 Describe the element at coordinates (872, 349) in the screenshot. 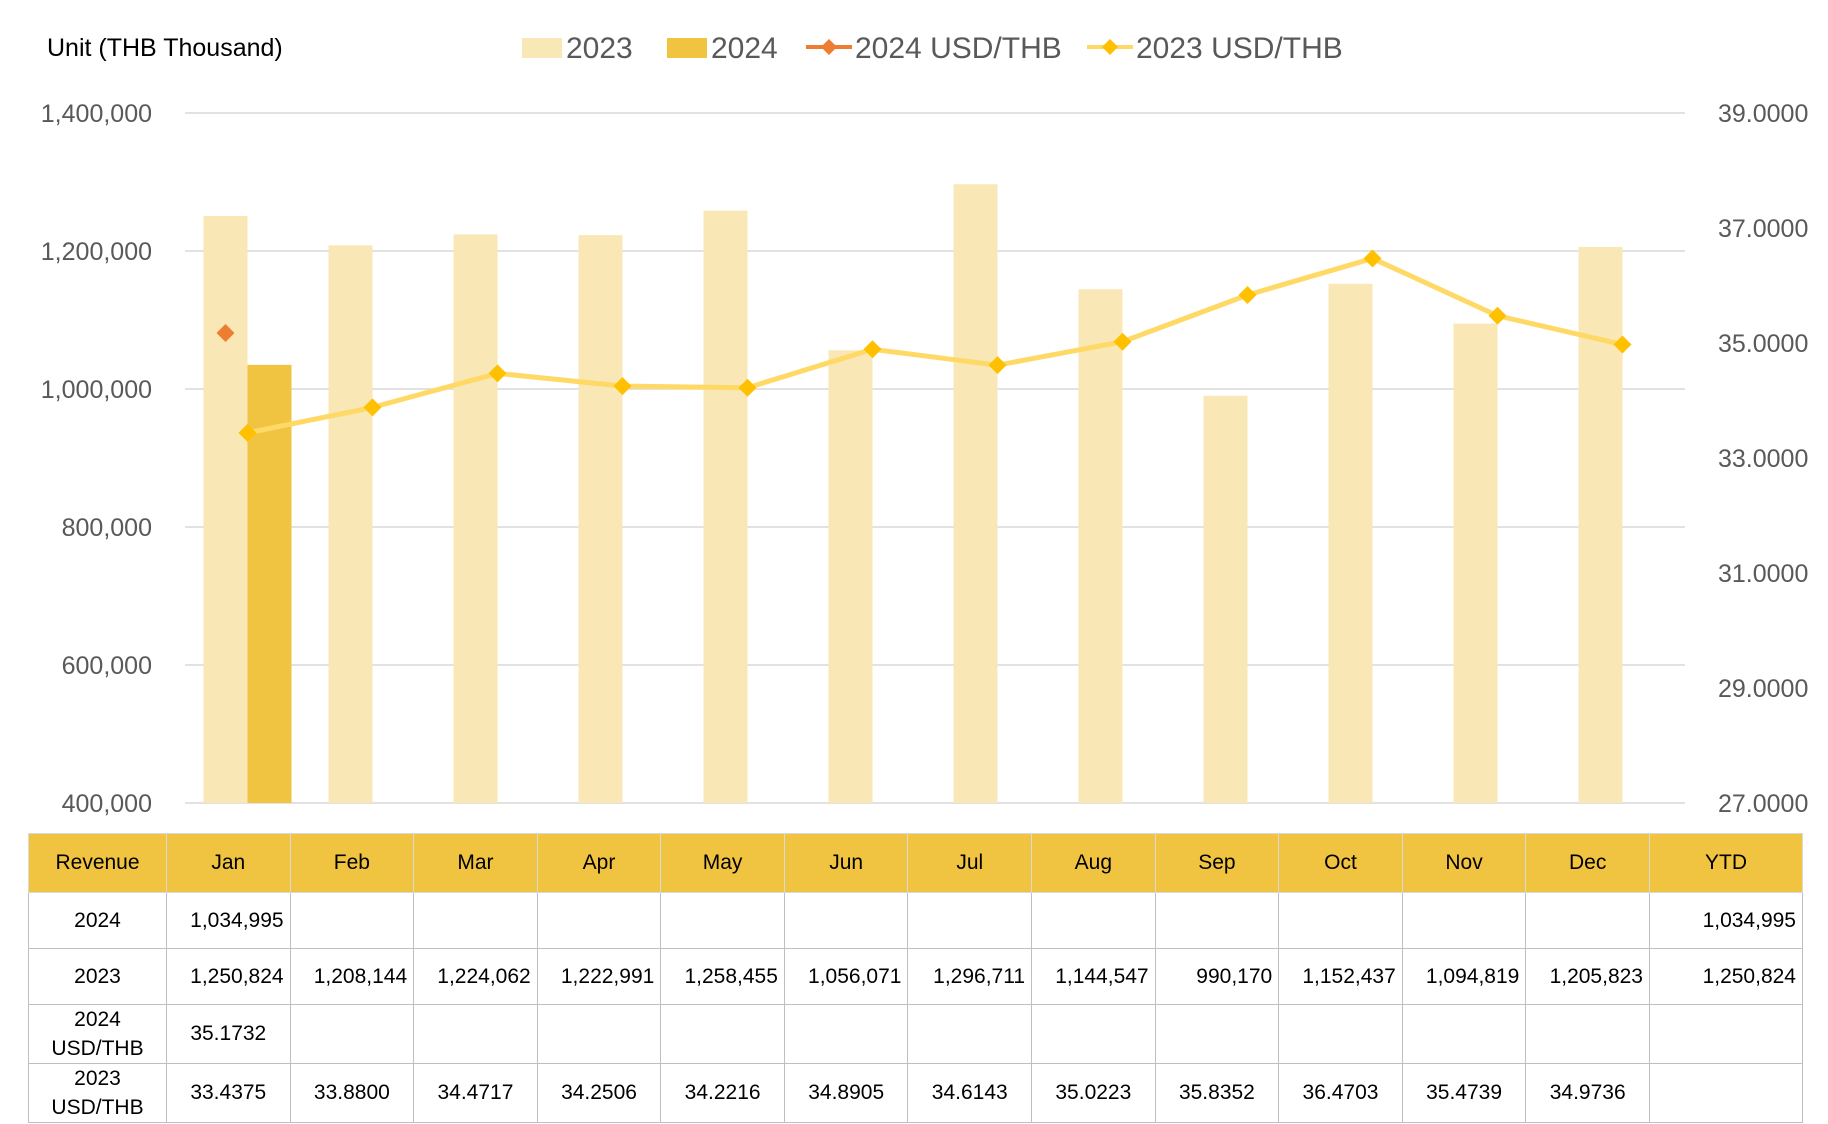

I see `point-2023-usdthb-jun` at that location.